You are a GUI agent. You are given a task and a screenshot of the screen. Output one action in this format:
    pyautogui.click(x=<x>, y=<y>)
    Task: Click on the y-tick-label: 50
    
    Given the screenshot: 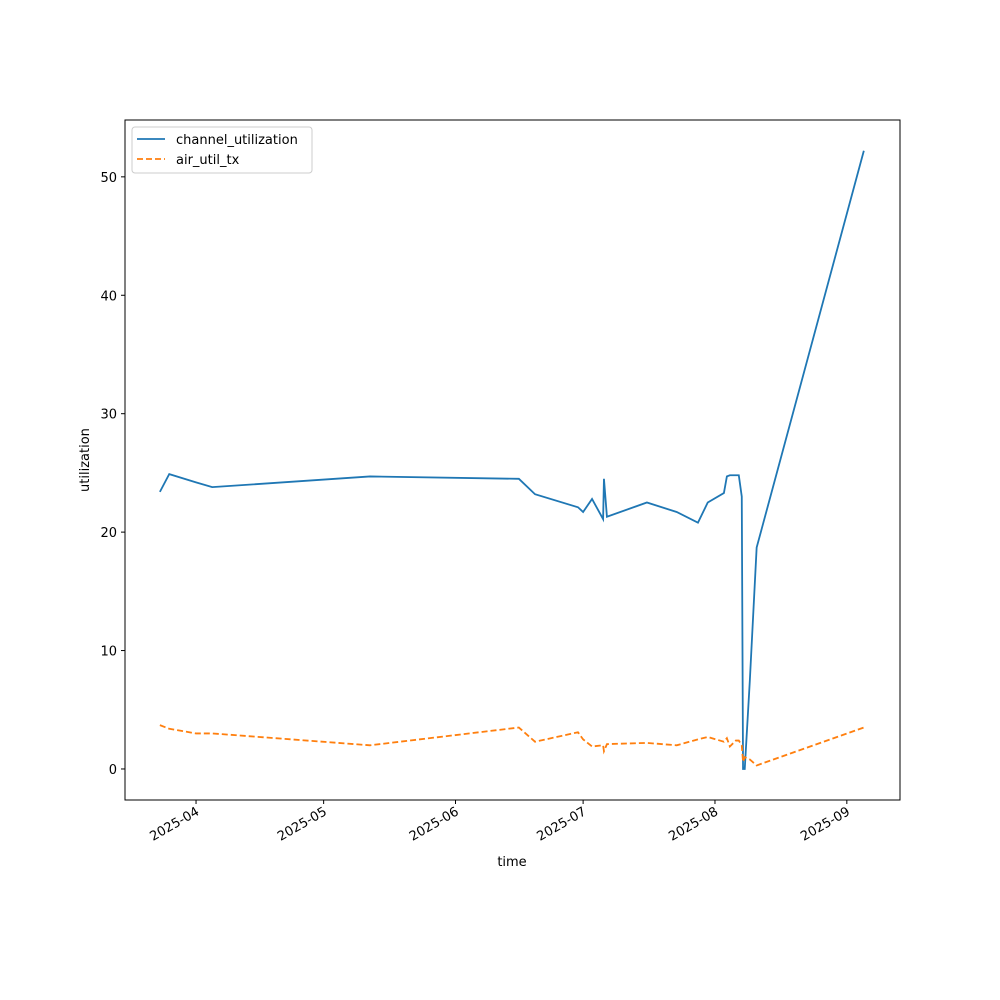 What is the action you would take?
    pyautogui.click(x=108, y=178)
    